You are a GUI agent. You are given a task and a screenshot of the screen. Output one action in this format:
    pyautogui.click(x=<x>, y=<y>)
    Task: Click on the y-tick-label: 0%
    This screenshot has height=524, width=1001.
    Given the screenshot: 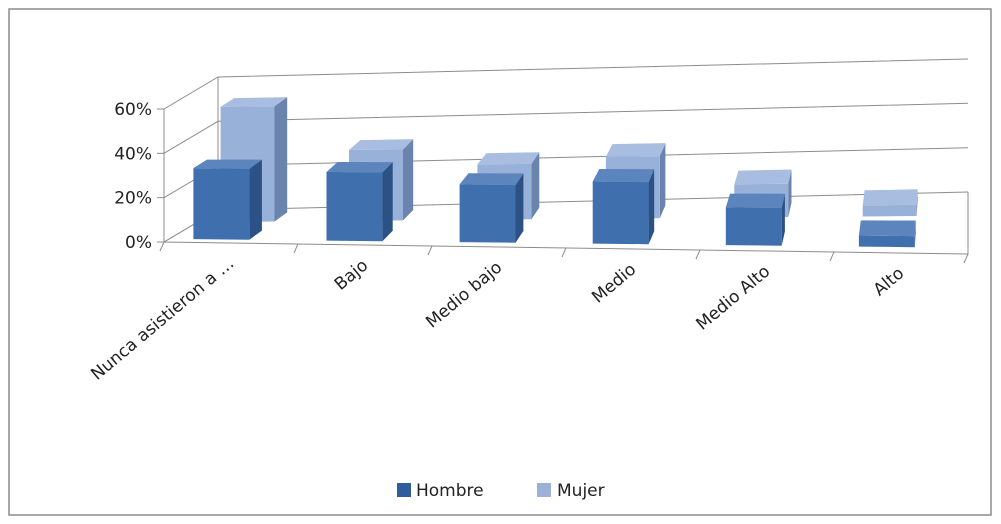 What is the action you would take?
    pyautogui.click(x=138, y=243)
    